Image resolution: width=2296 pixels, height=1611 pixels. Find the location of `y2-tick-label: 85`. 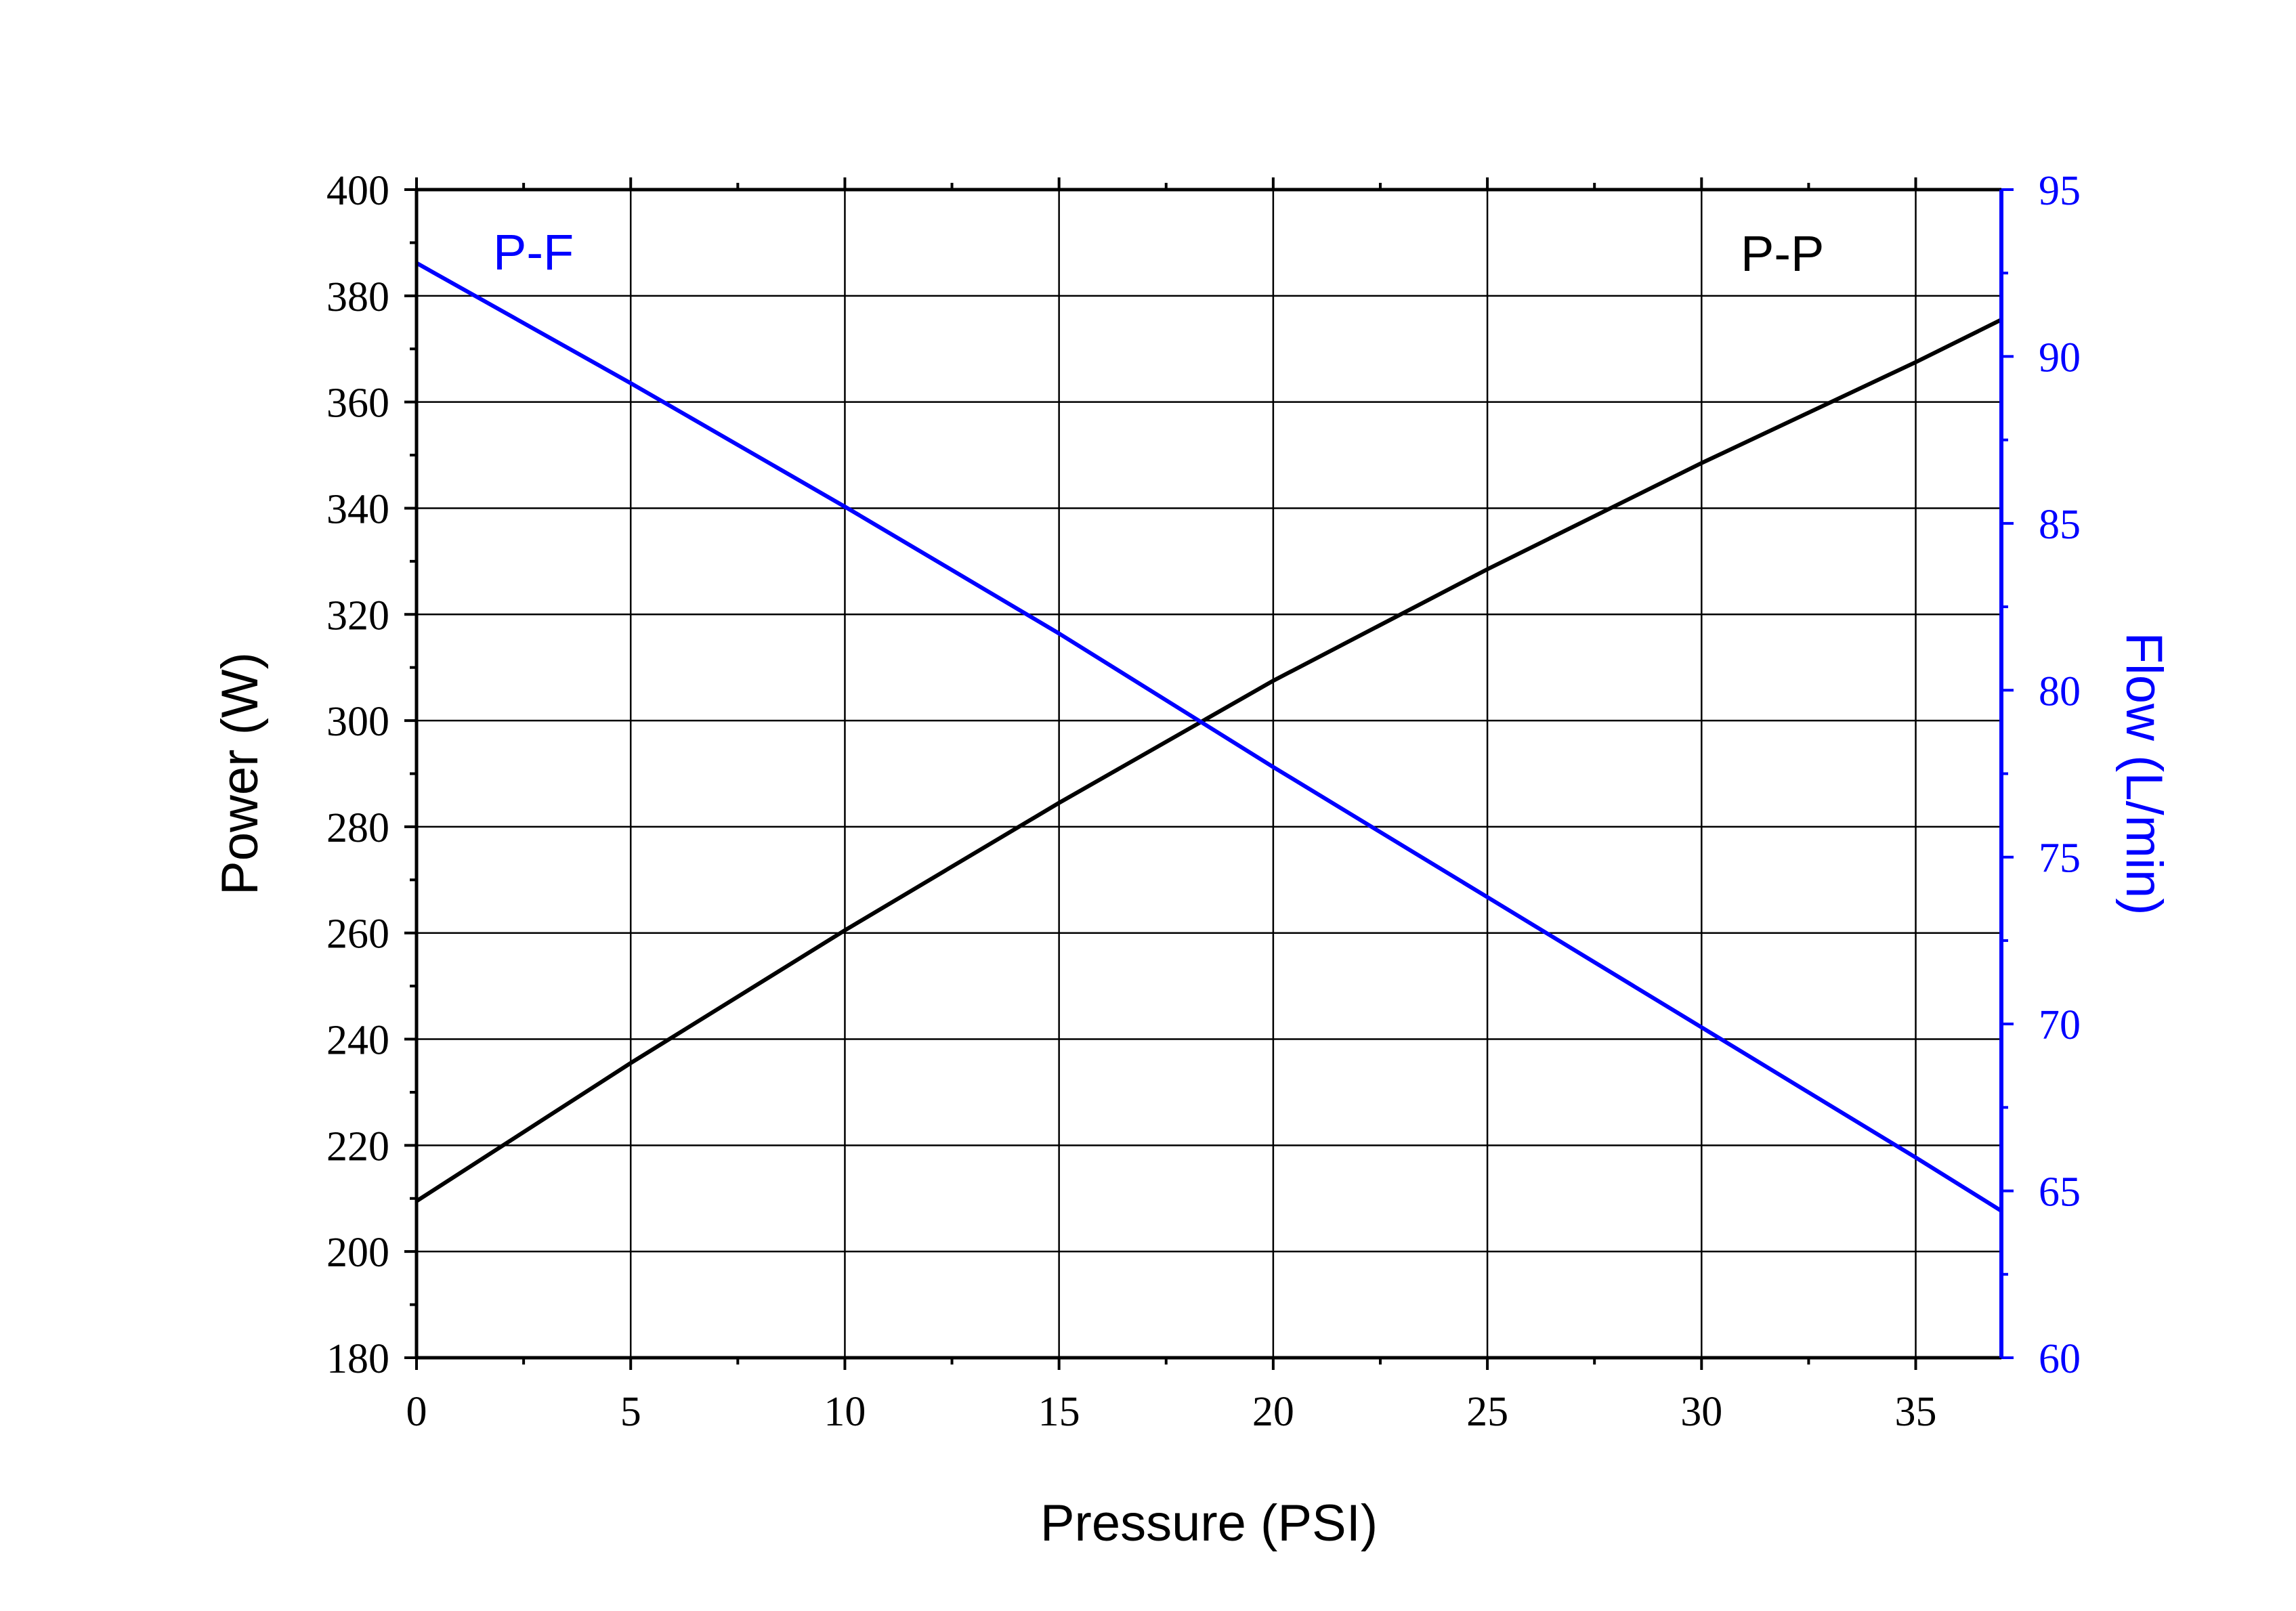

y2-tick-label: 85 is located at coordinates (2060, 525).